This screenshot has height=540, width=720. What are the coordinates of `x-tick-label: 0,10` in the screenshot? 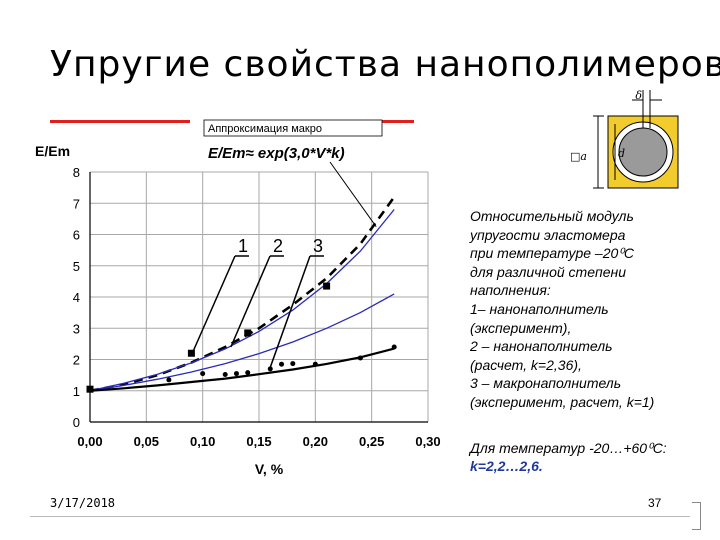 It's located at (202, 441).